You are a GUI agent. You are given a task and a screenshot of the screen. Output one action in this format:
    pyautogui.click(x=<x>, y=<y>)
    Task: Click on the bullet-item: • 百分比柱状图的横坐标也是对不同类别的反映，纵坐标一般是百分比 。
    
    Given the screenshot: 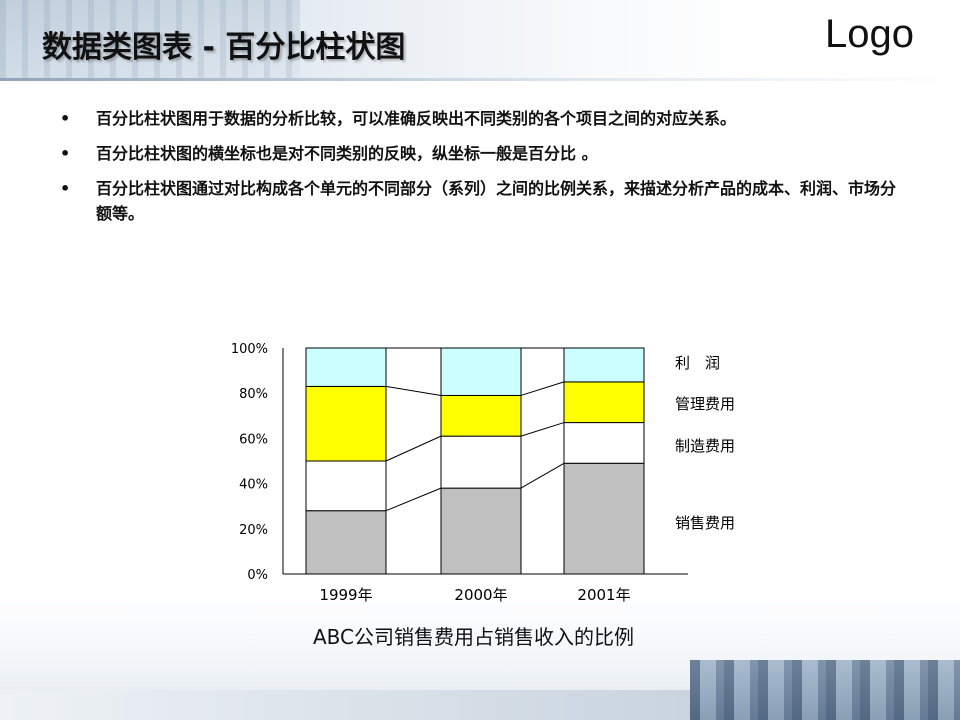 What is the action you would take?
    pyautogui.click(x=485, y=153)
    